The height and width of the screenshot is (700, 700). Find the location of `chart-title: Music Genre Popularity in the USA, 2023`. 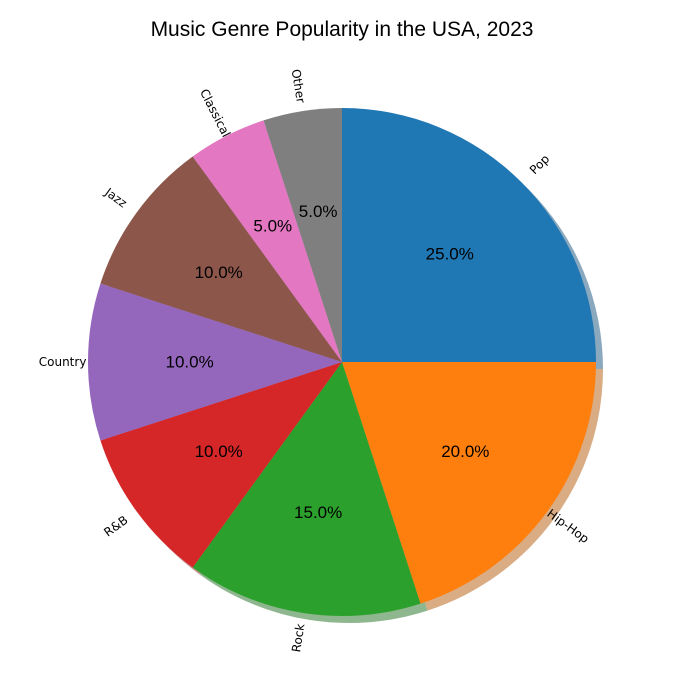

chart-title: Music Genre Popularity in the USA, 2023 is located at coordinates (342, 29).